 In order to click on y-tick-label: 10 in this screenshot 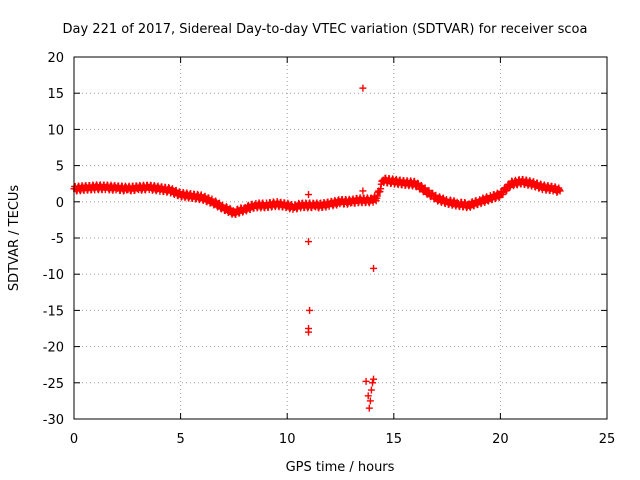, I will do `click(55, 130)`.